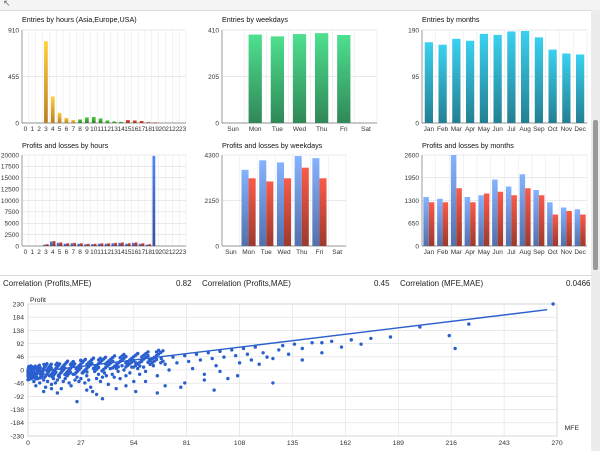 The image size is (600, 451). Describe the element at coordinates (567, 252) in the screenshot. I see `x-tick-label: Nov` at that location.